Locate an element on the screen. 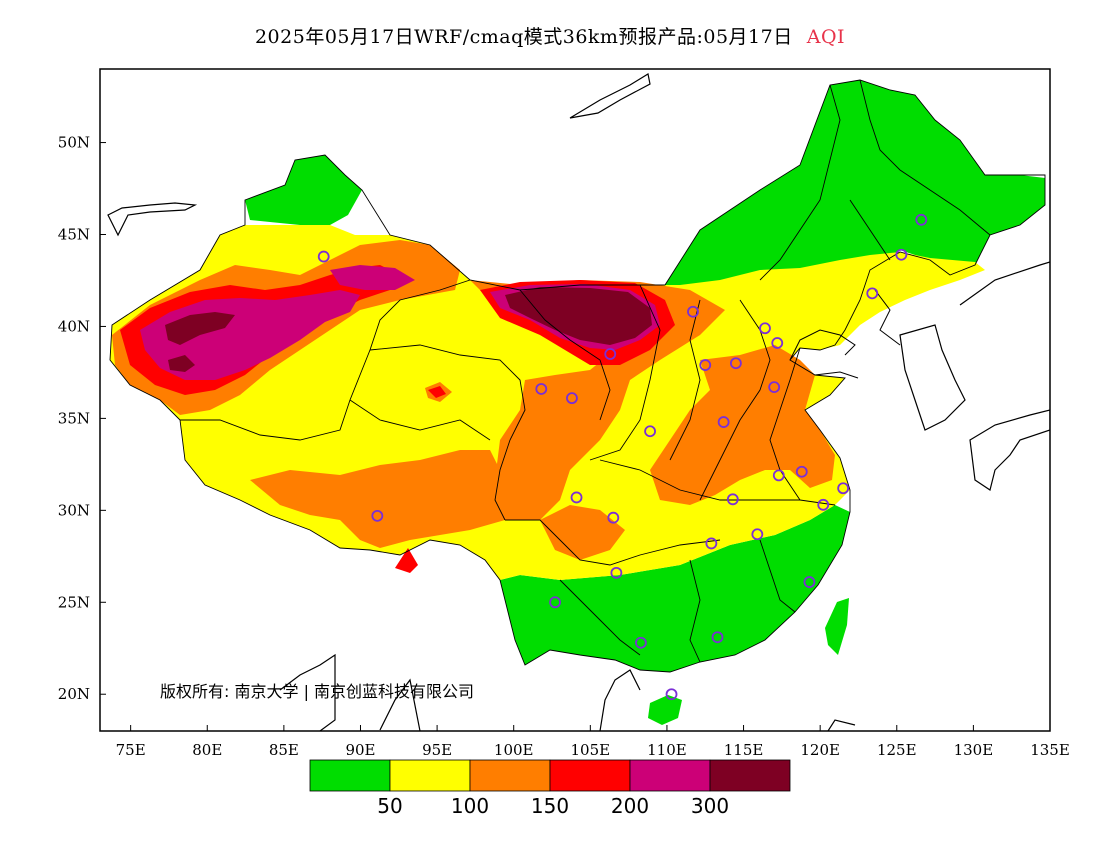 The height and width of the screenshot is (850, 1100). aqi-band-very-unhealthy-west is located at coordinates (250, 335).